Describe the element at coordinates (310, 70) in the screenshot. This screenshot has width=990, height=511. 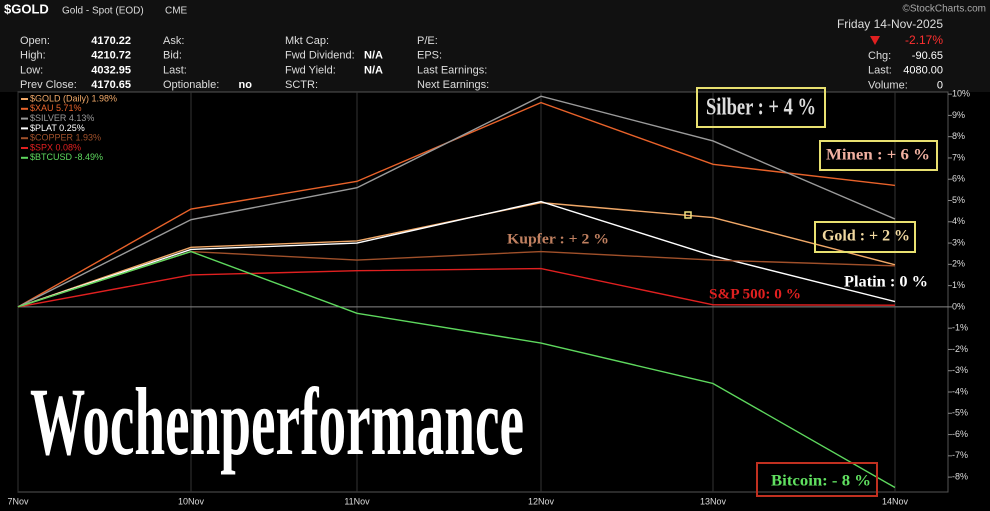
I see `field-label: Fwd Yield:` at that location.